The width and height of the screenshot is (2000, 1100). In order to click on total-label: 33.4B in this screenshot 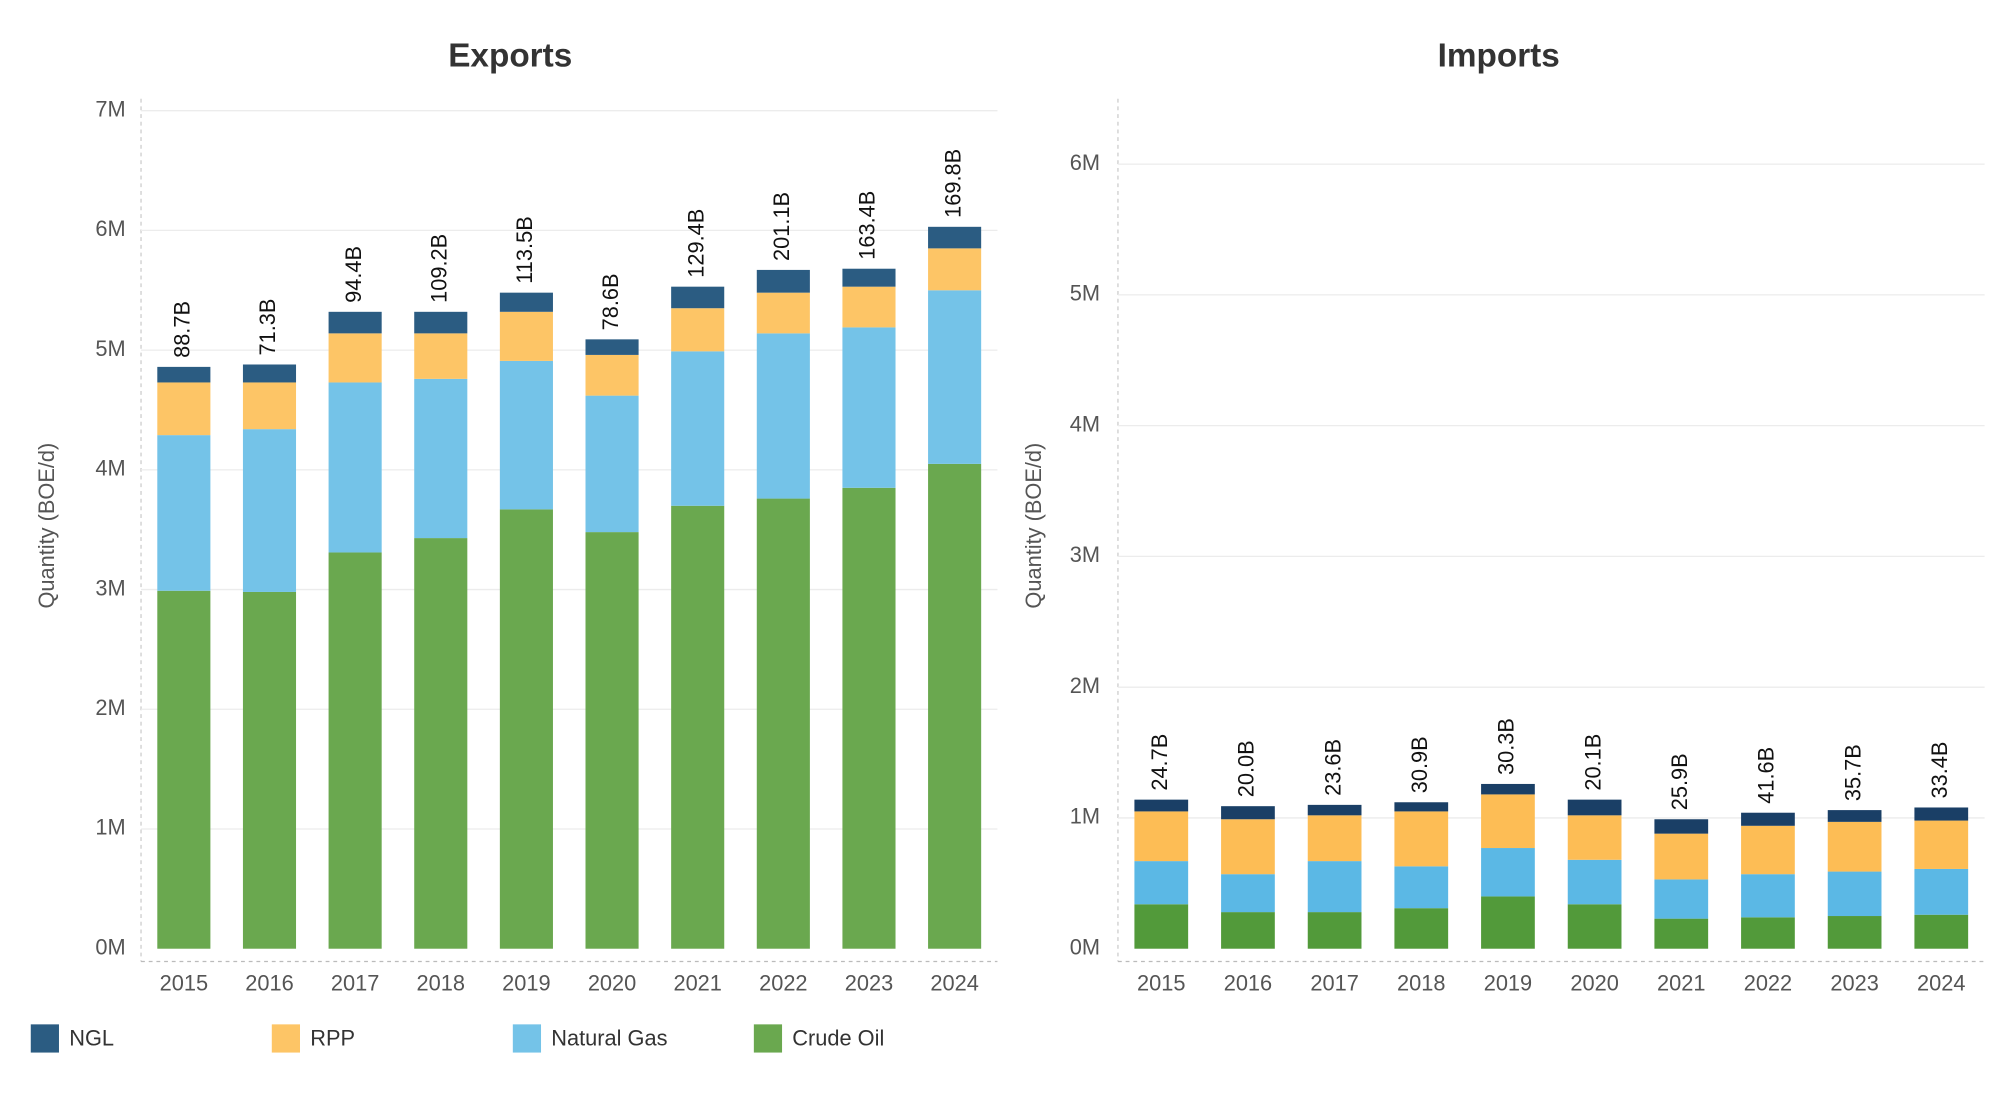, I will do `click(1939, 770)`.